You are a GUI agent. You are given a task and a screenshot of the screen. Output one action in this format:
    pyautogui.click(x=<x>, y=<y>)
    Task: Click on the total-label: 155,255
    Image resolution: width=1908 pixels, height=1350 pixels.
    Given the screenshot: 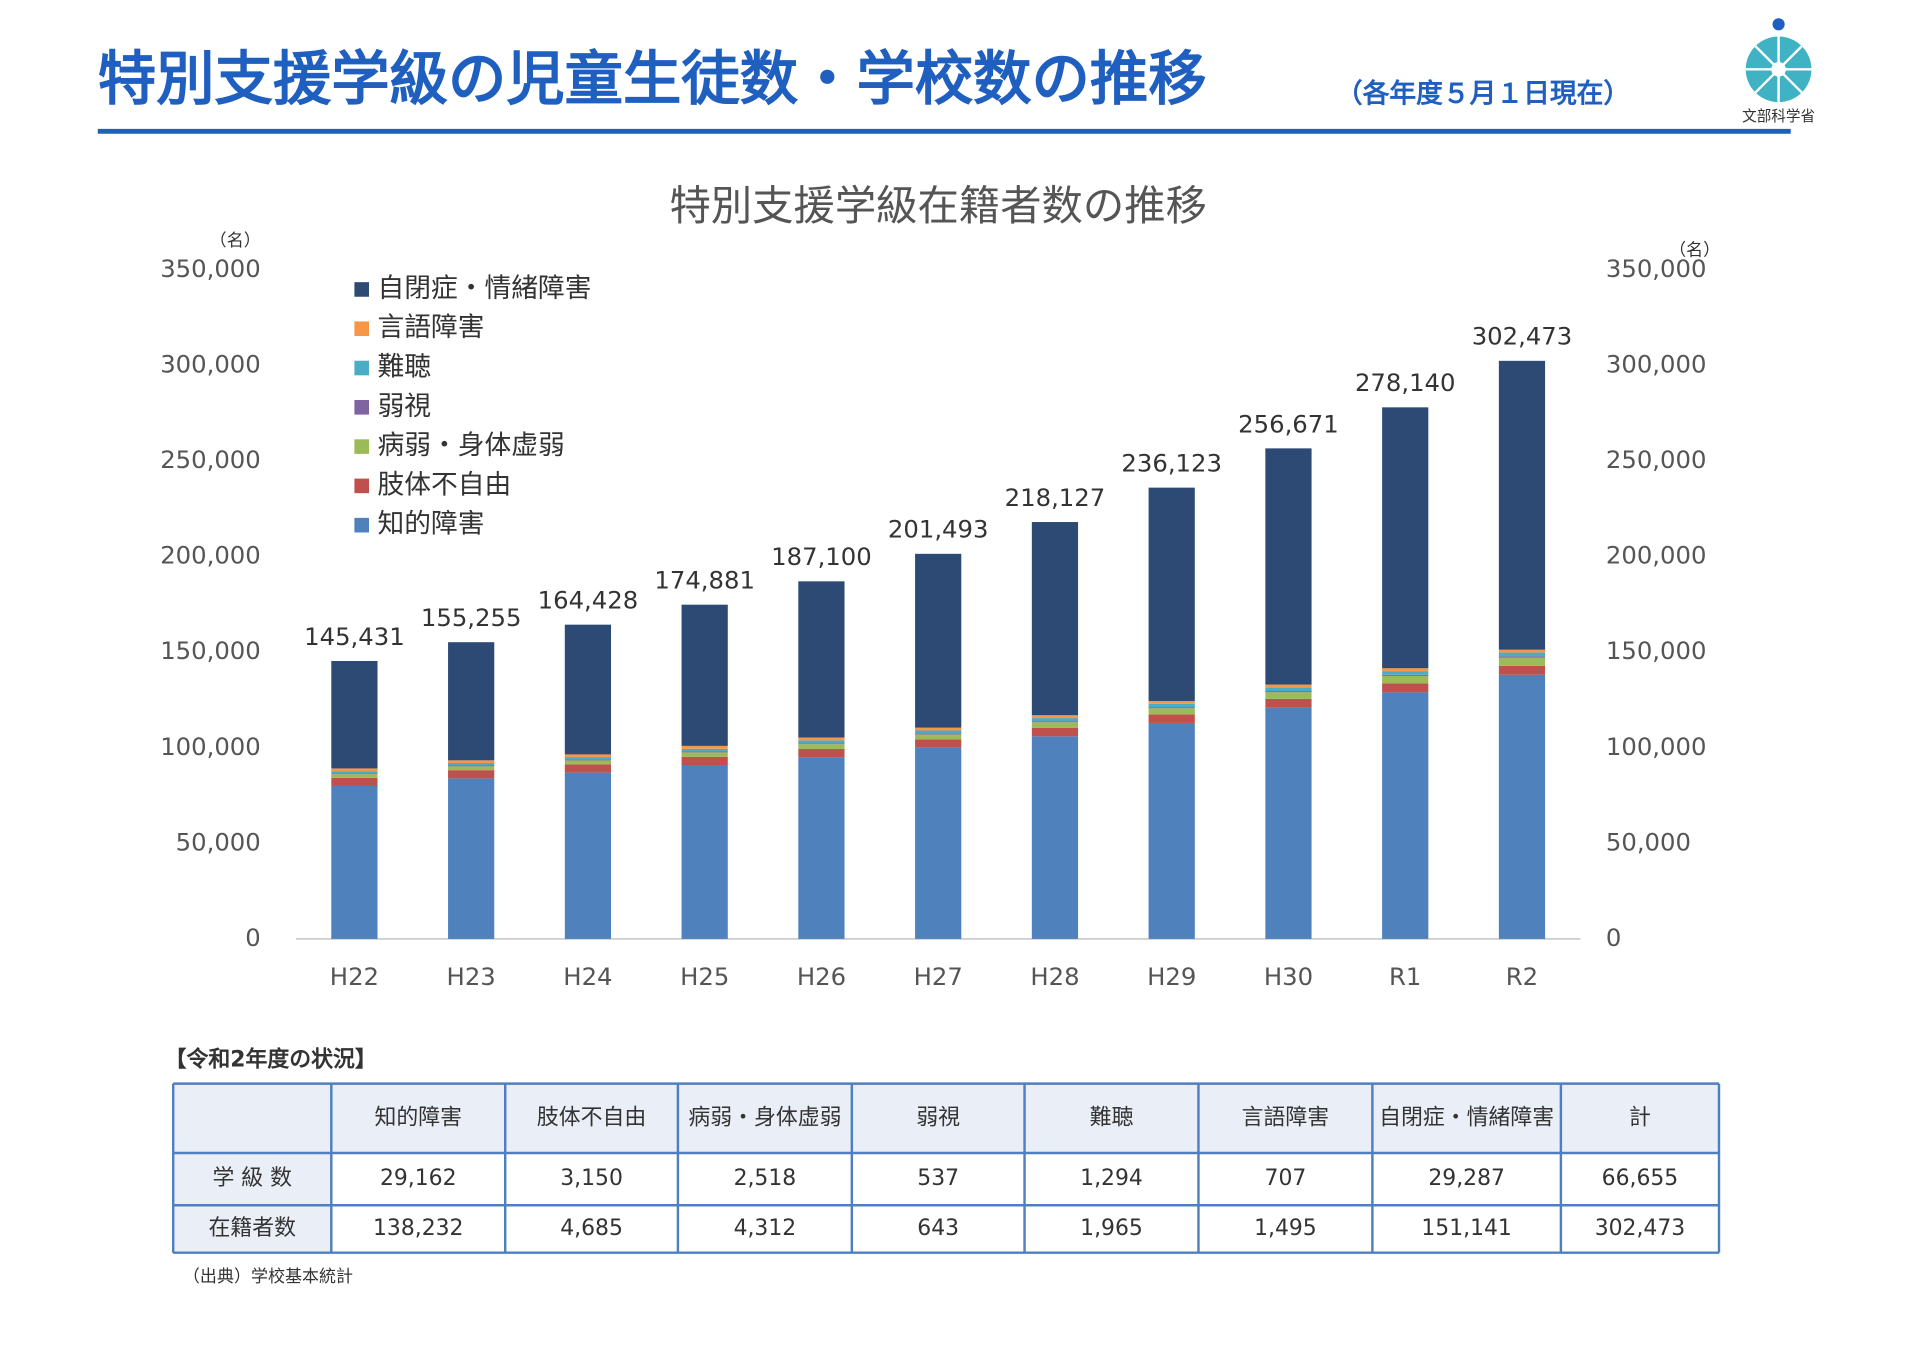 What is the action you would take?
    pyautogui.click(x=471, y=617)
    